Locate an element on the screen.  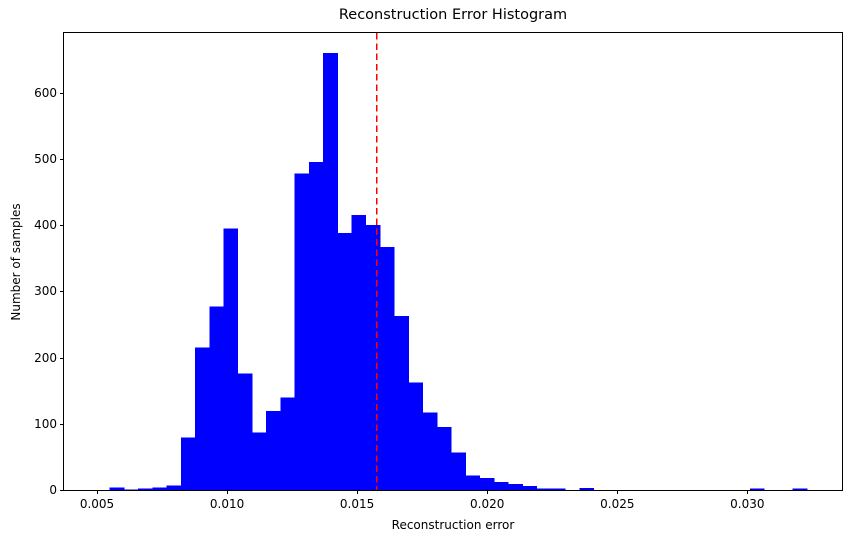
y-tick-label: 500 is located at coordinates (45, 158).